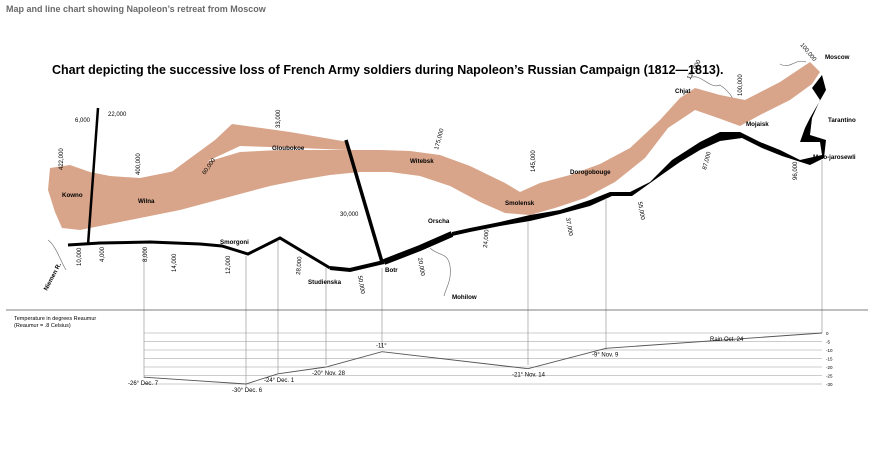 The image size is (875, 451). What do you see at coordinates (53, 277) in the screenshot?
I see `city-label: Niemen R.` at bounding box center [53, 277].